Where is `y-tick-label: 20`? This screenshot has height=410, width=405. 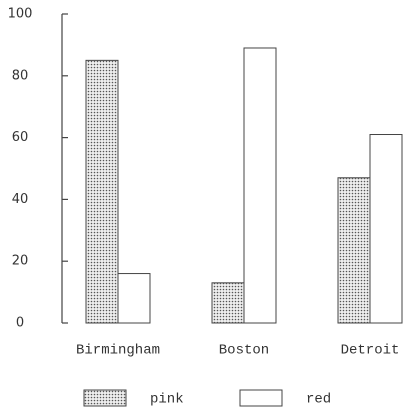 y-tick-label: 20 is located at coordinates (20, 261).